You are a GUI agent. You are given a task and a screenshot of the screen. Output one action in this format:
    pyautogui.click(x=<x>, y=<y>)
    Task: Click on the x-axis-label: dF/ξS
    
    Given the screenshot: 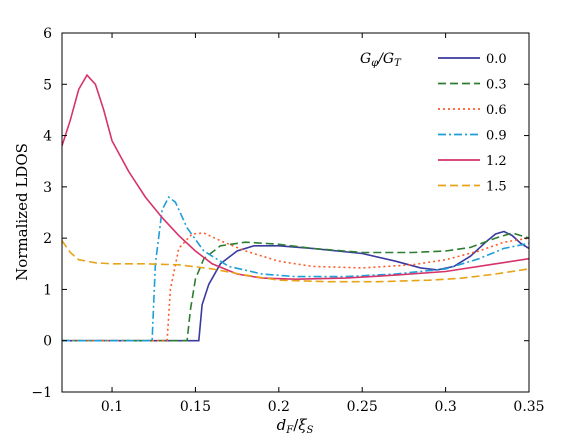 What is the action you would take?
    pyautogui.click(x=295, y=426)
    